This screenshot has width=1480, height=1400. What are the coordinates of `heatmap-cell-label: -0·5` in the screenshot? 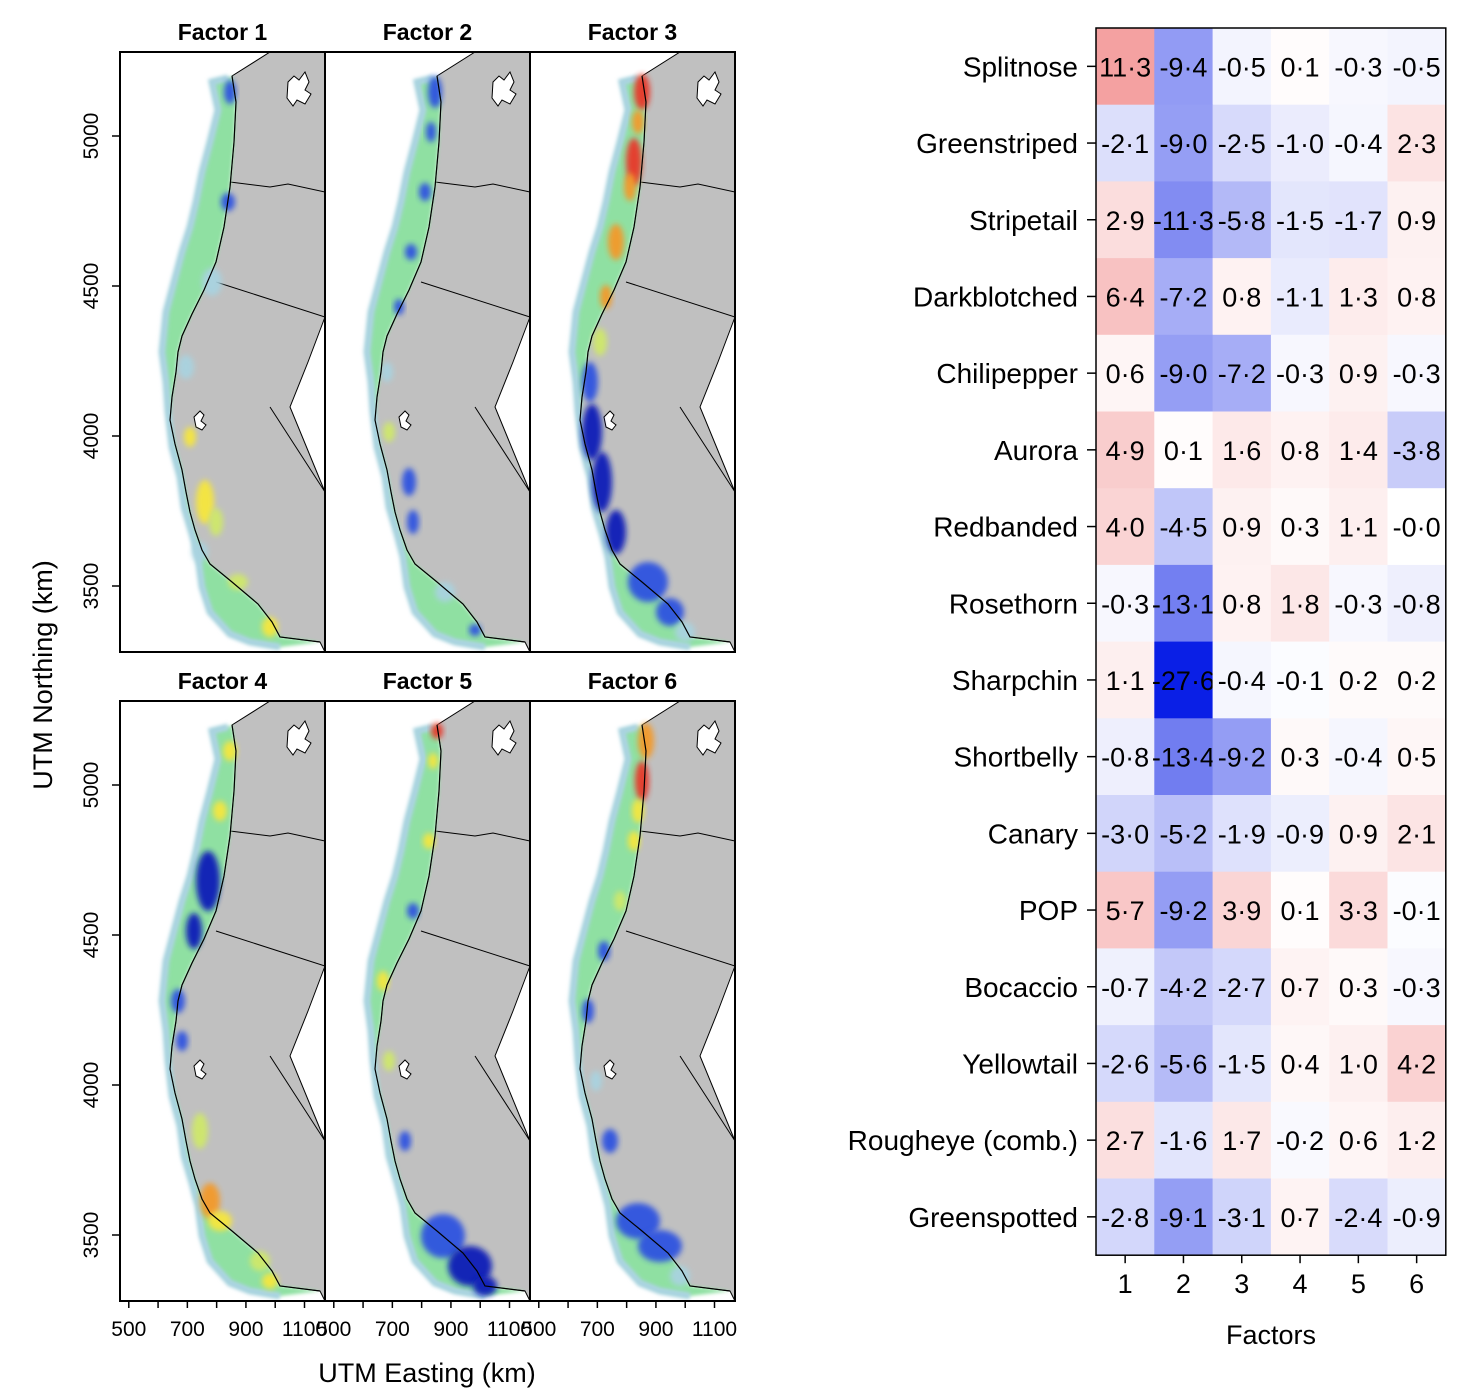 It's located at (1242, 67).